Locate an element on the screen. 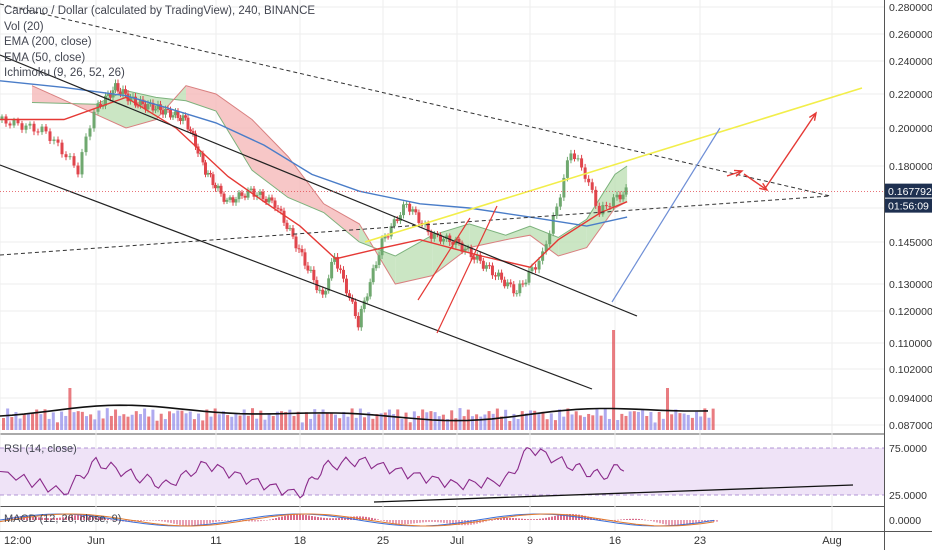  ichimoku-cloud-segment is located at coordinates (572, 237).